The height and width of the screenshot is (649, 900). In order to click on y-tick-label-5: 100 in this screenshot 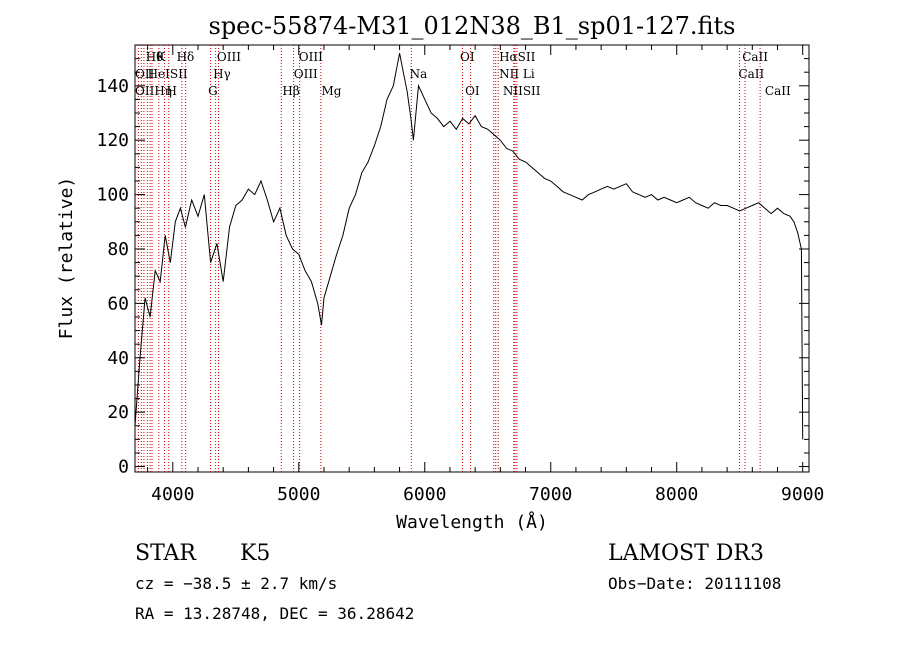, I will do `click(112, 195)`.